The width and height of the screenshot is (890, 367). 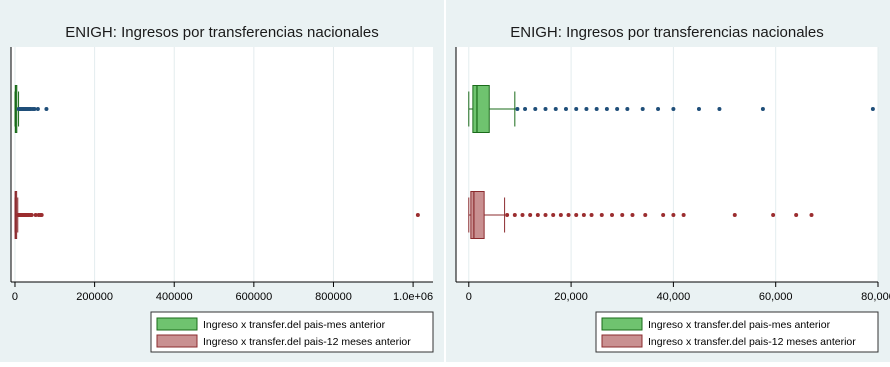 I want to click on left-legend, so click(x=292, y=332).